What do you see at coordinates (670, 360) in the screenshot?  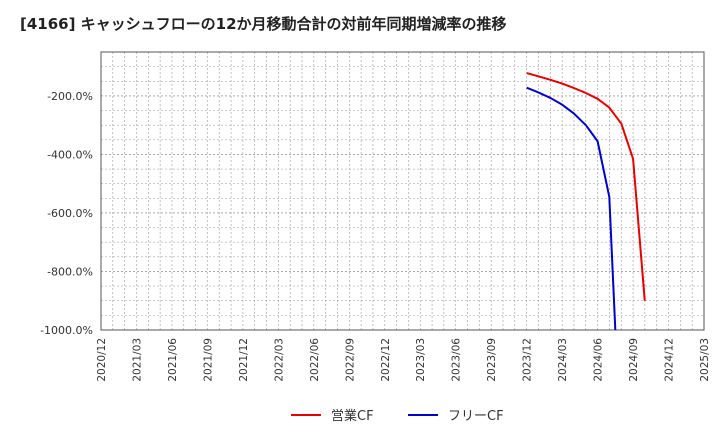 I see `x-tick-label: 2024/12` at bounding box center [670, 360].